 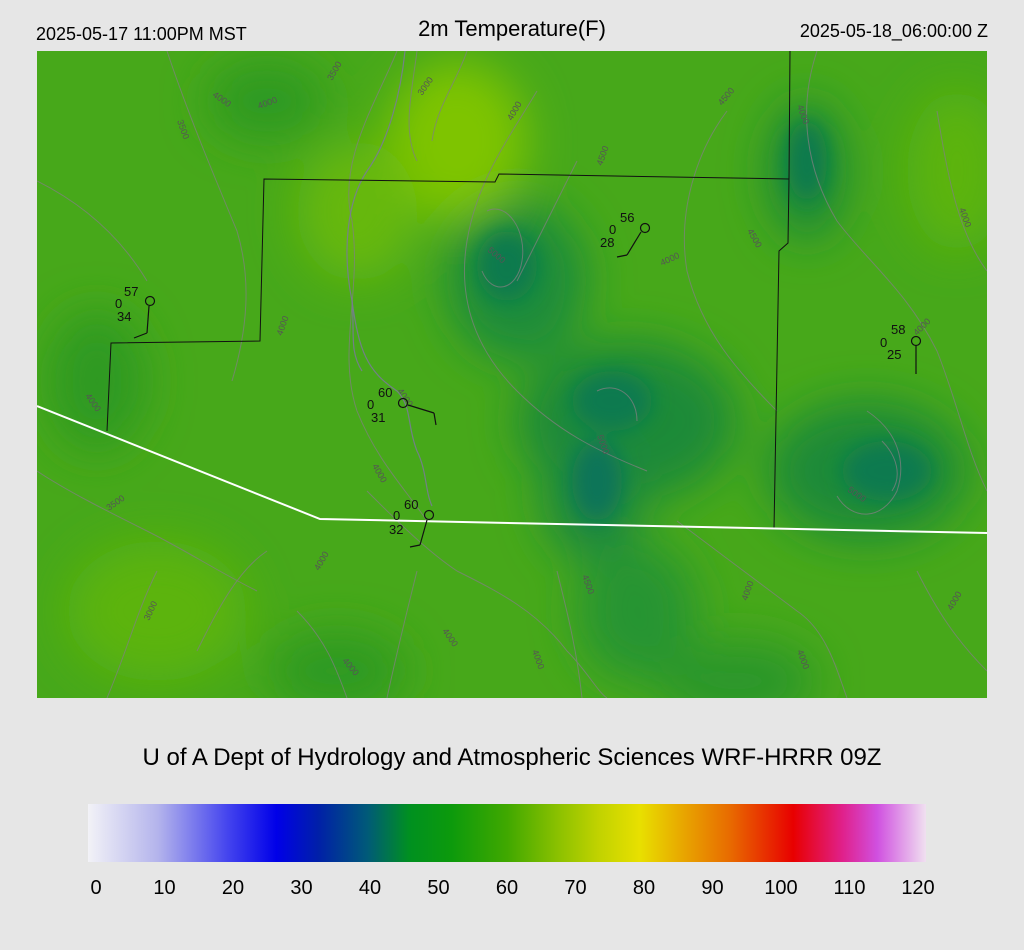 I want to click on station-temperature: 57, so click(x=131, y=291).